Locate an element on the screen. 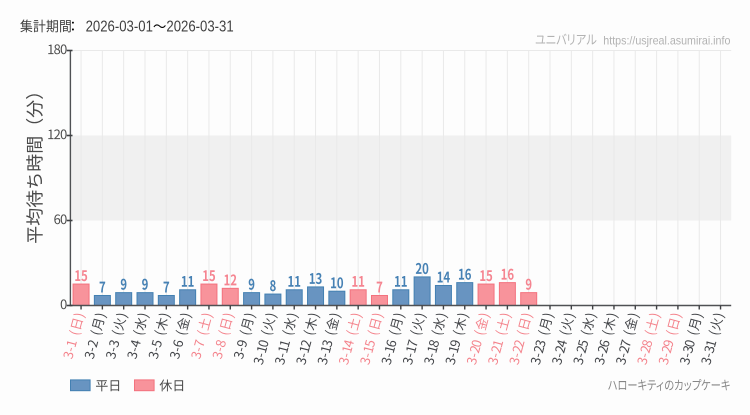  svg-text: 2026-03-01 is located at coordinates (119, 26).